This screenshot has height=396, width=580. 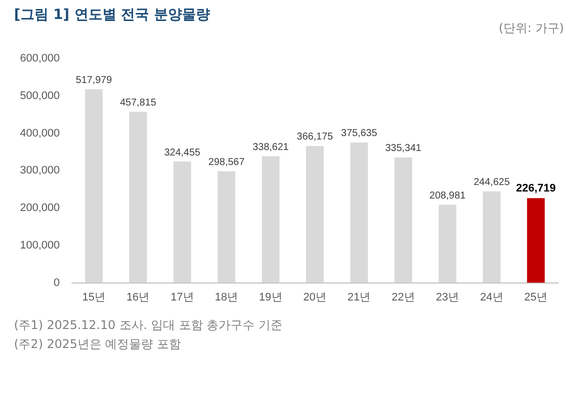 I want to click on data-label: 457,815, so click(x=138, y=102).